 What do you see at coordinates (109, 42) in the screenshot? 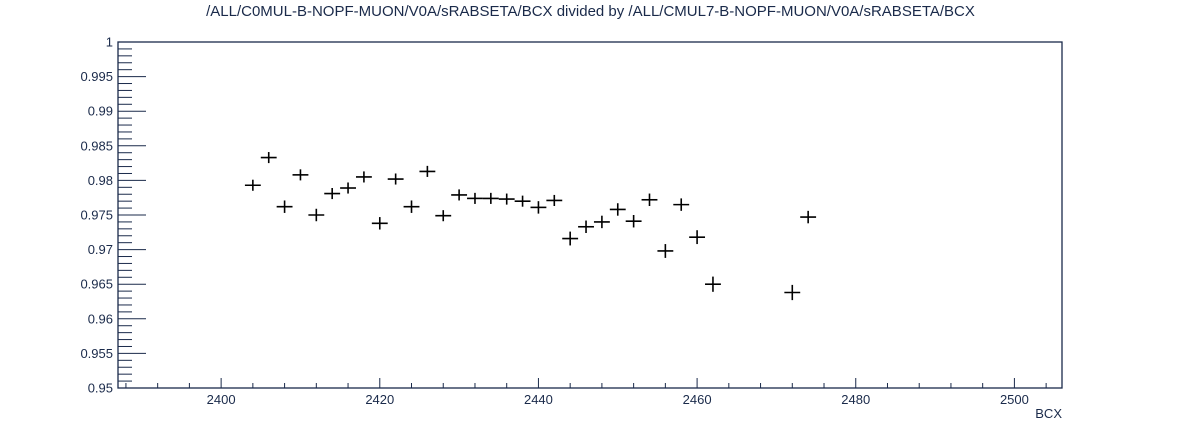
I see `y-tick-label: 1` at bounding box center [109, 42].